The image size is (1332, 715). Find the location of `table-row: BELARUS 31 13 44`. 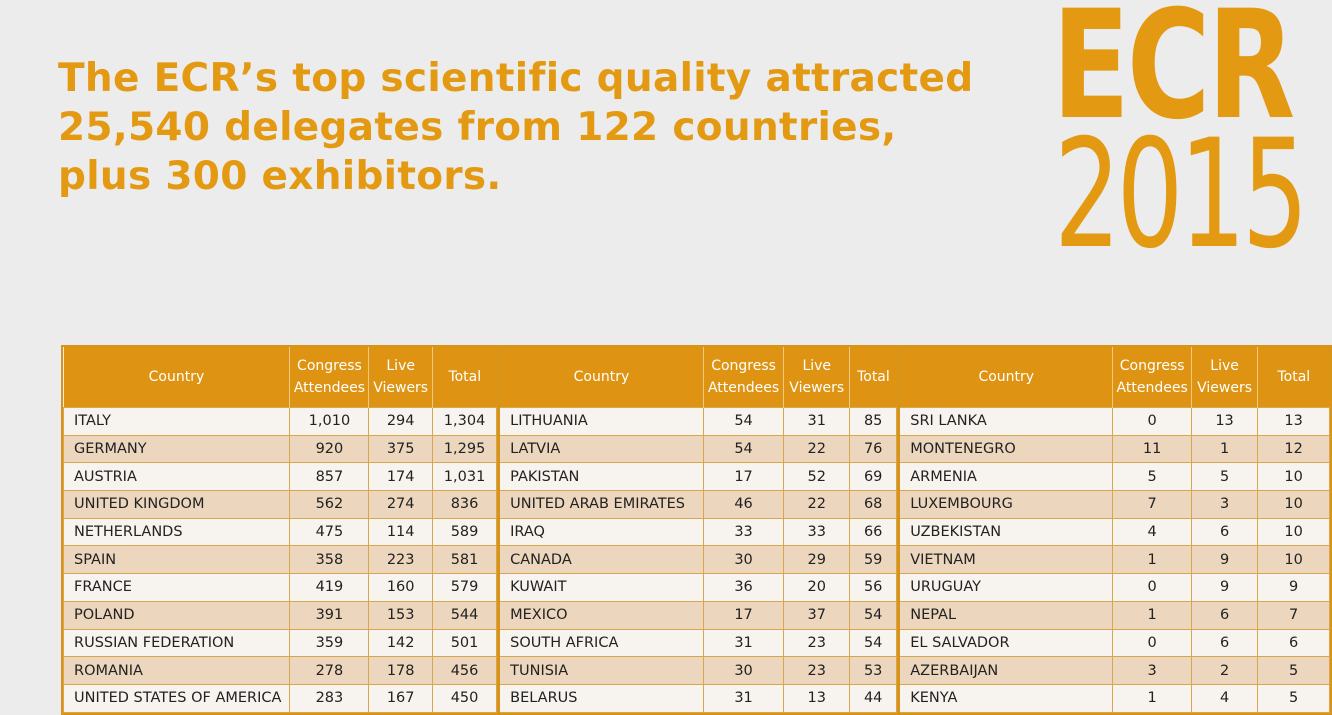

table-row: BELARUS 31 13 44 is located at coordinates (698, 698).